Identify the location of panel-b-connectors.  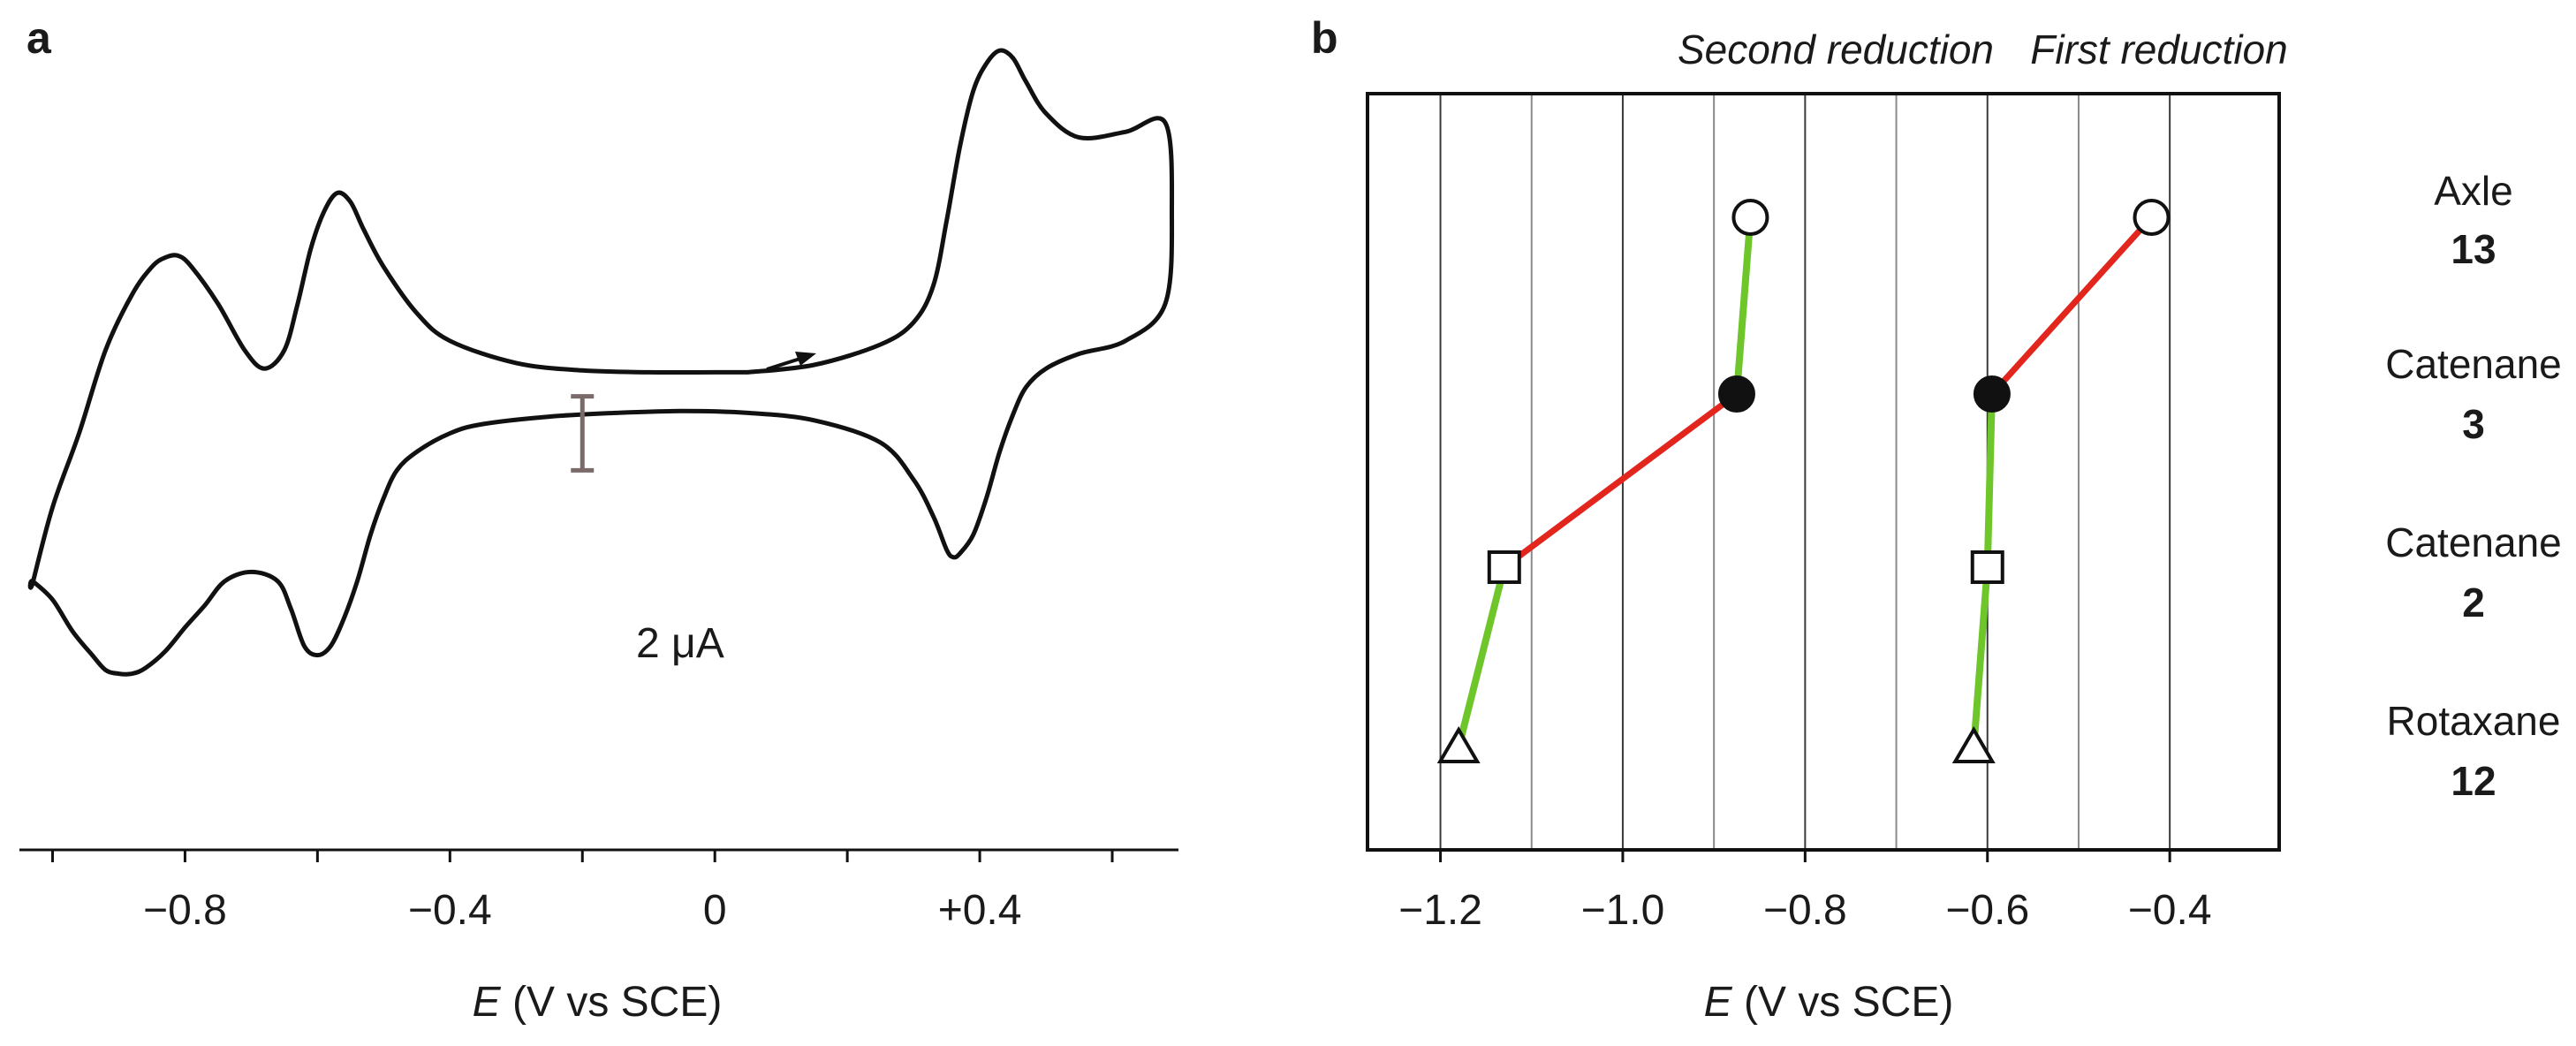
(1806, 482).